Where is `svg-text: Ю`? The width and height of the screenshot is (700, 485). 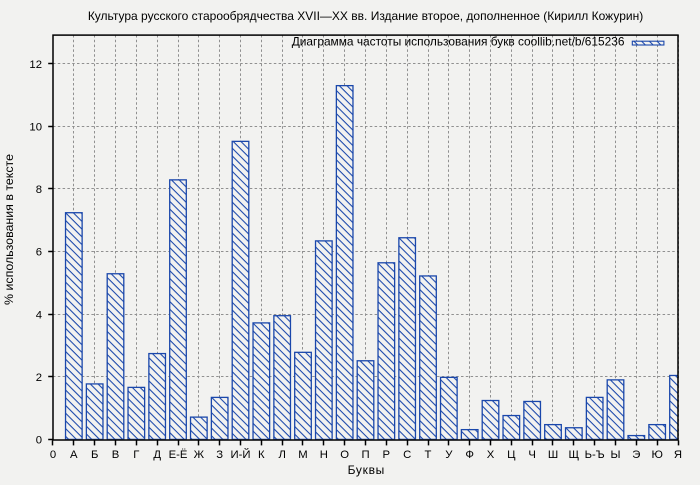
svg-text: Ю is located at coordinates (656, 455).